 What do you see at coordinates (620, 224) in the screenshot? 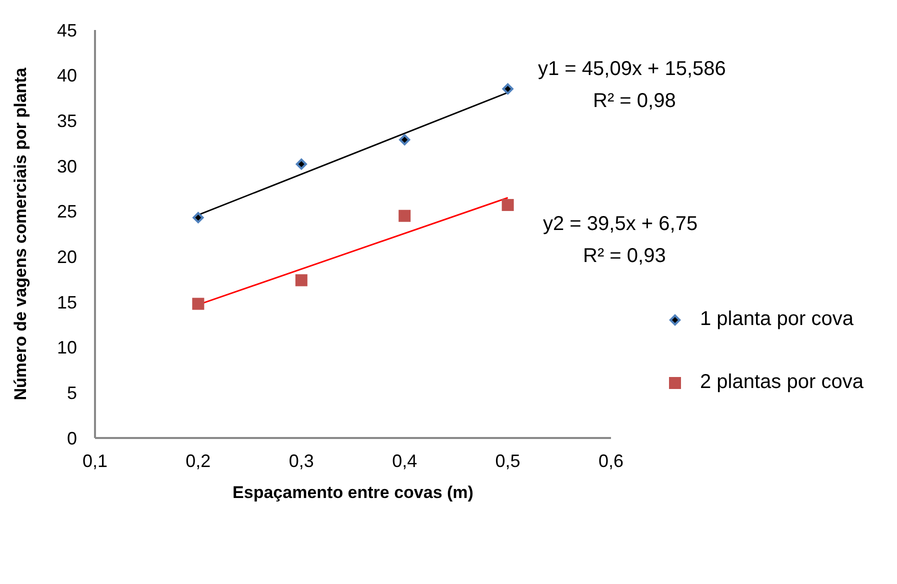
I see `annotation: y2 = 39,5x + 6,75` at bounding box center [620, 224].